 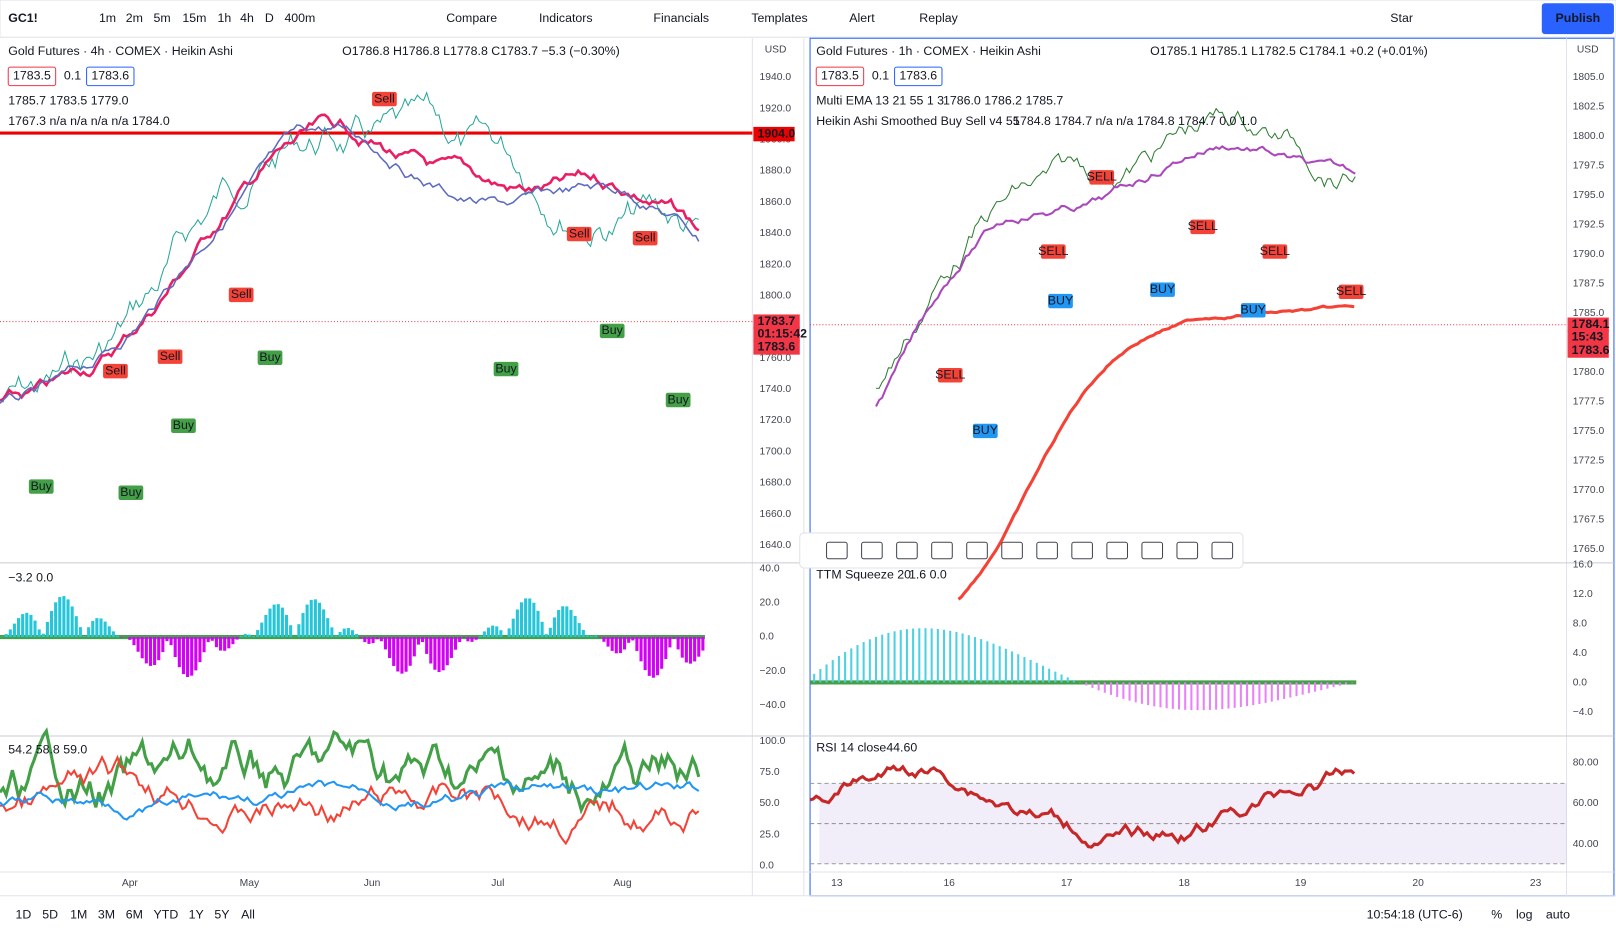 What do you see at coordinates (23, 18) in the screenshot?
I see `symbol: GC1!` at bounding box center [23, 18].